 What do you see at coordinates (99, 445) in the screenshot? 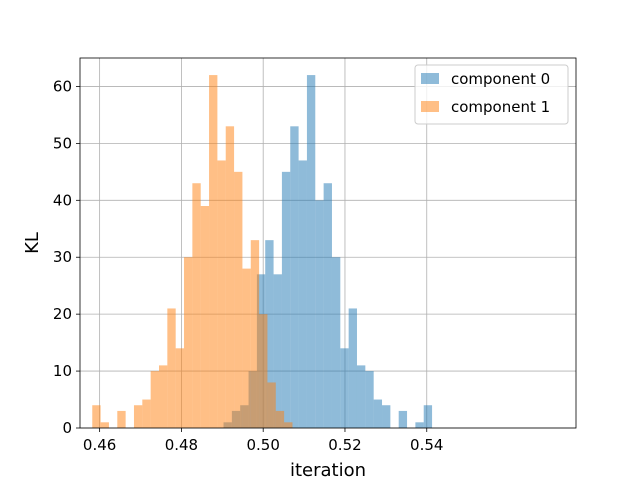
I see `x-tick-label: 0.46` at bounding box center [99, 445].